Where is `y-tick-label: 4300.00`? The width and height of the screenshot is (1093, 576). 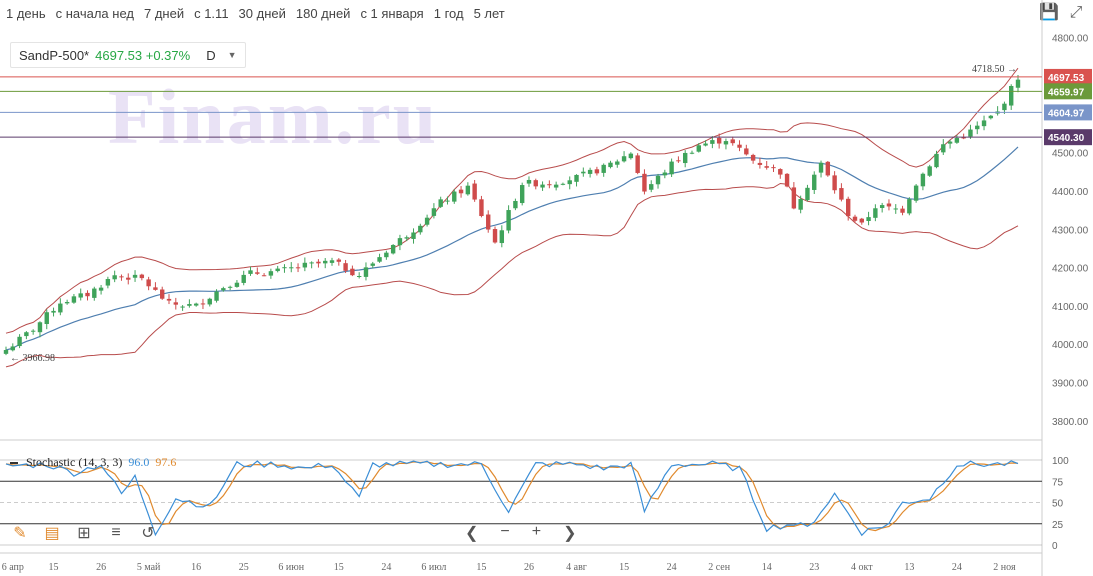
y-tick-label: 4300.00 is located at coordinates (1070, 230).